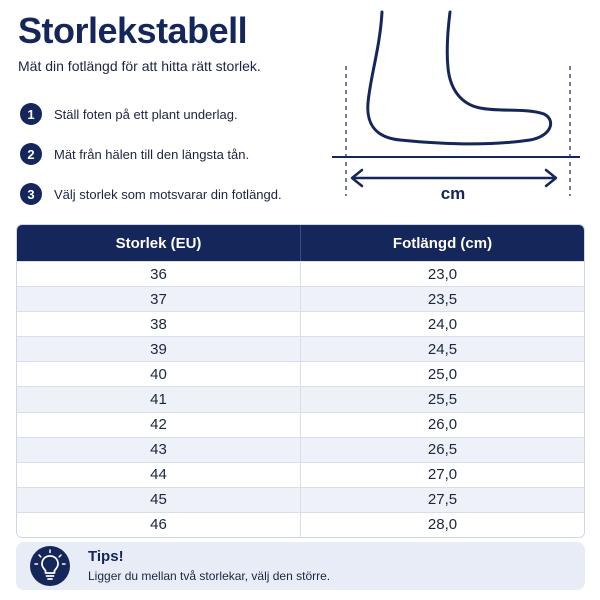  I want to click on cell-foot-length: 28,0, so click(442, 524).